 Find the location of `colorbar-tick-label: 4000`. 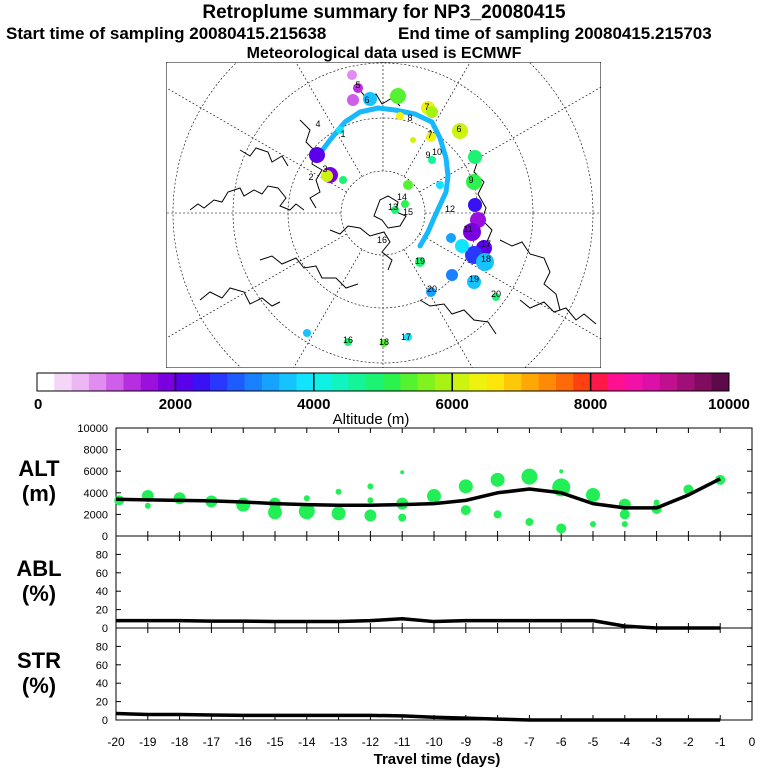

colorbar-tick-label: 4000 is located at coordinates (313, 404).